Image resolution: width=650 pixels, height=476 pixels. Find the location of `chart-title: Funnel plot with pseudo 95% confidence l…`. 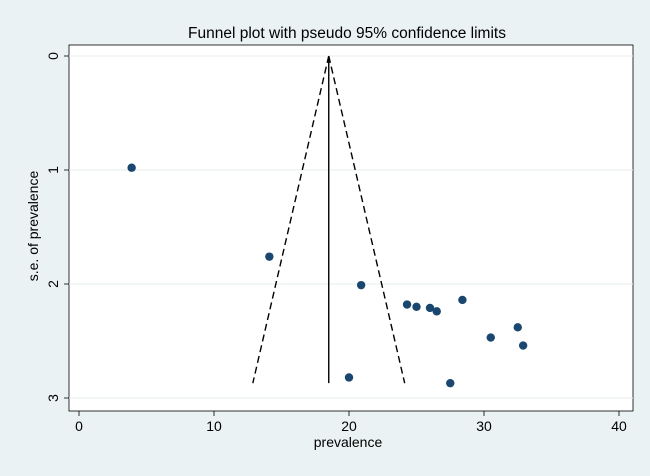

chart-title: Funnel plot with pseudo 95% confidence l… is located at coordinates (347, 33).